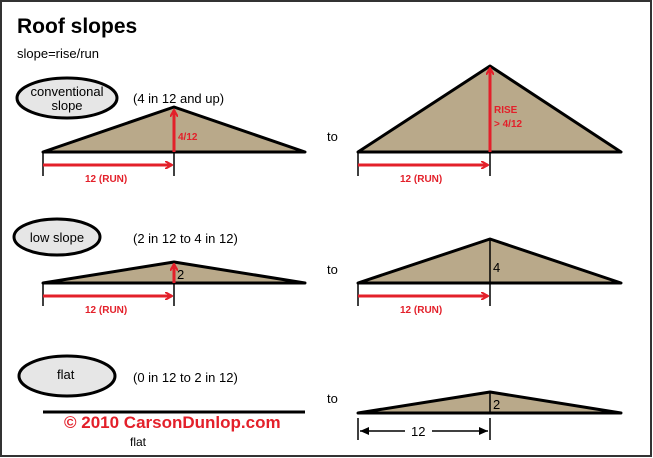 This screenshot has height=458, width=653. Describe the element at coordinates (185, 238) in the screenshot. I see `range-low-slope: (2 in 12 to 4 in 12)` at that location.